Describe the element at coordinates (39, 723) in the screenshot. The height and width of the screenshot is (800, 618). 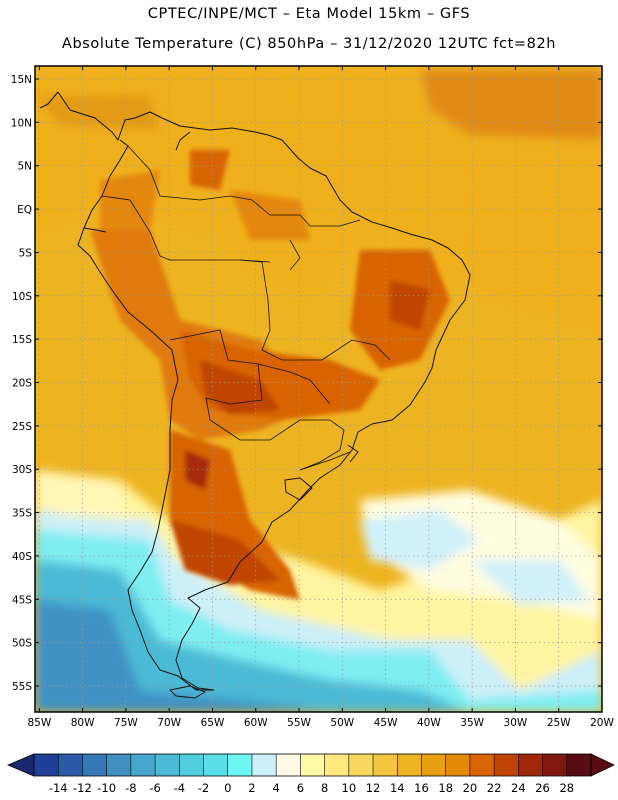
I see `lon-label: 85W` at that location.